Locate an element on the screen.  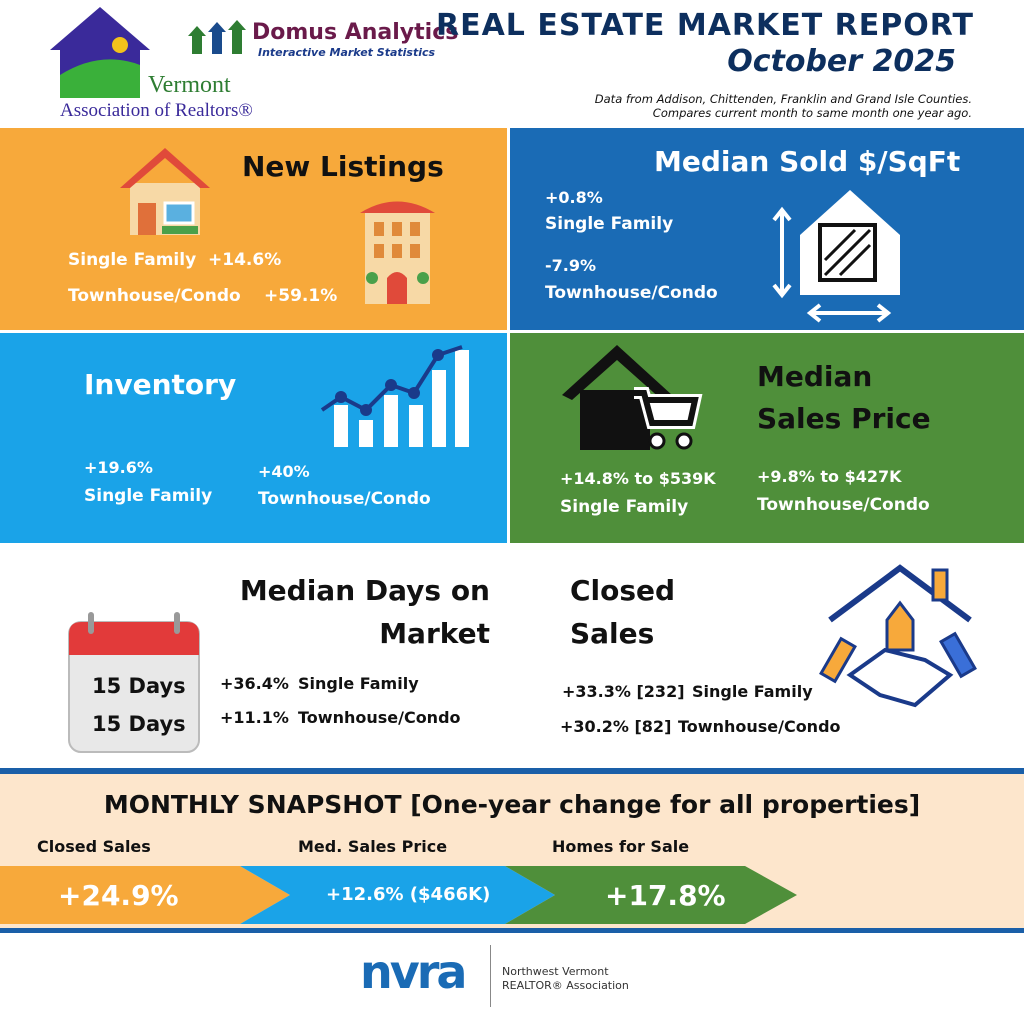
section-title: Closed is located at coordinates (623, 590).